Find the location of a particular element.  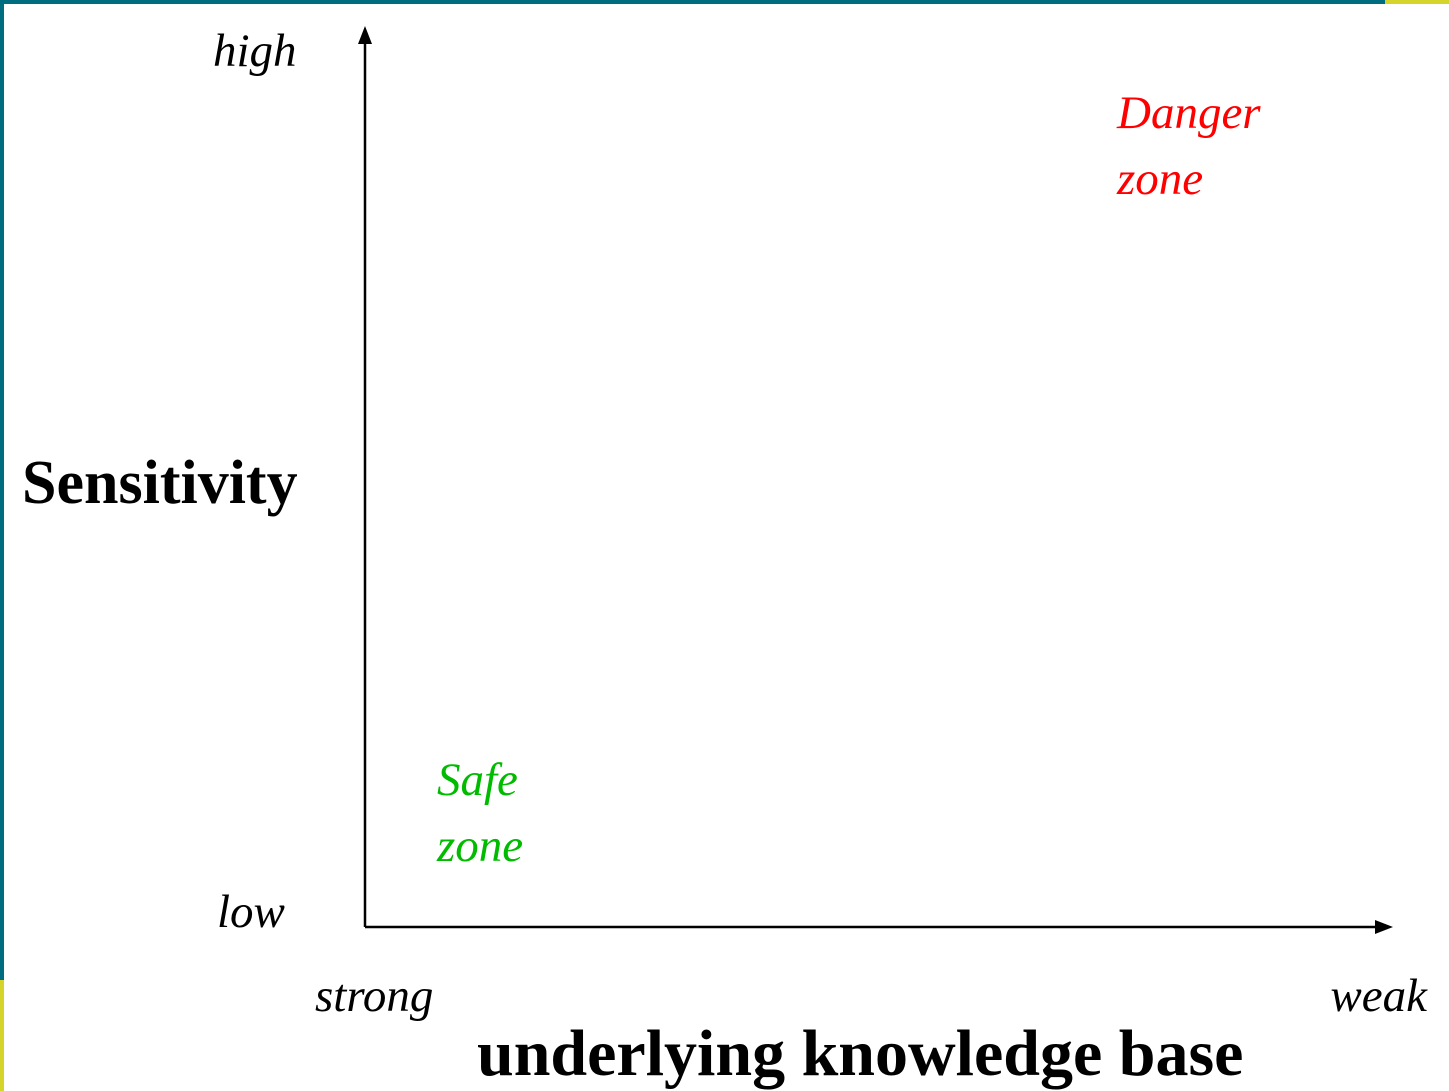

zone-label: Safe is located at coordinates (477, 780).